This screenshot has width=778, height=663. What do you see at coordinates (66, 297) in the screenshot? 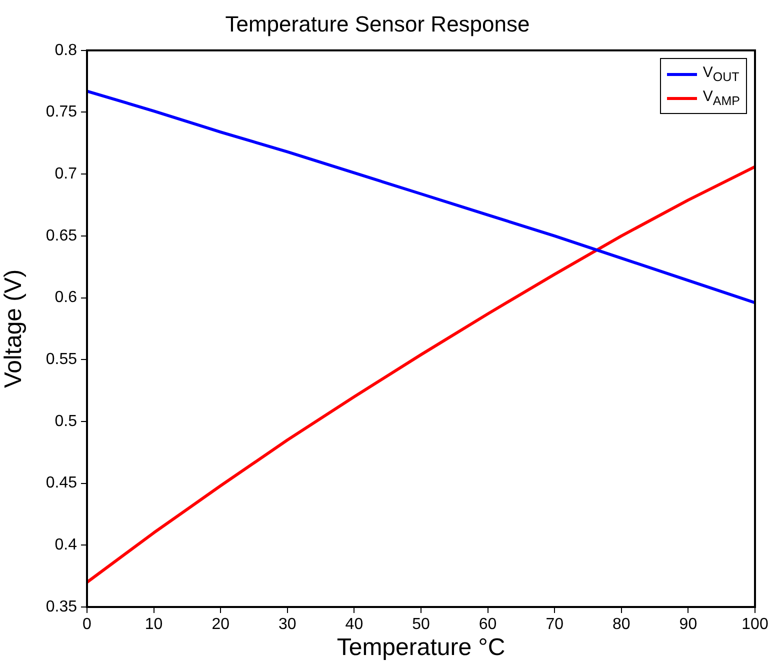
I see `y-tick-label: 0.6` at bounding box center [66, 297].